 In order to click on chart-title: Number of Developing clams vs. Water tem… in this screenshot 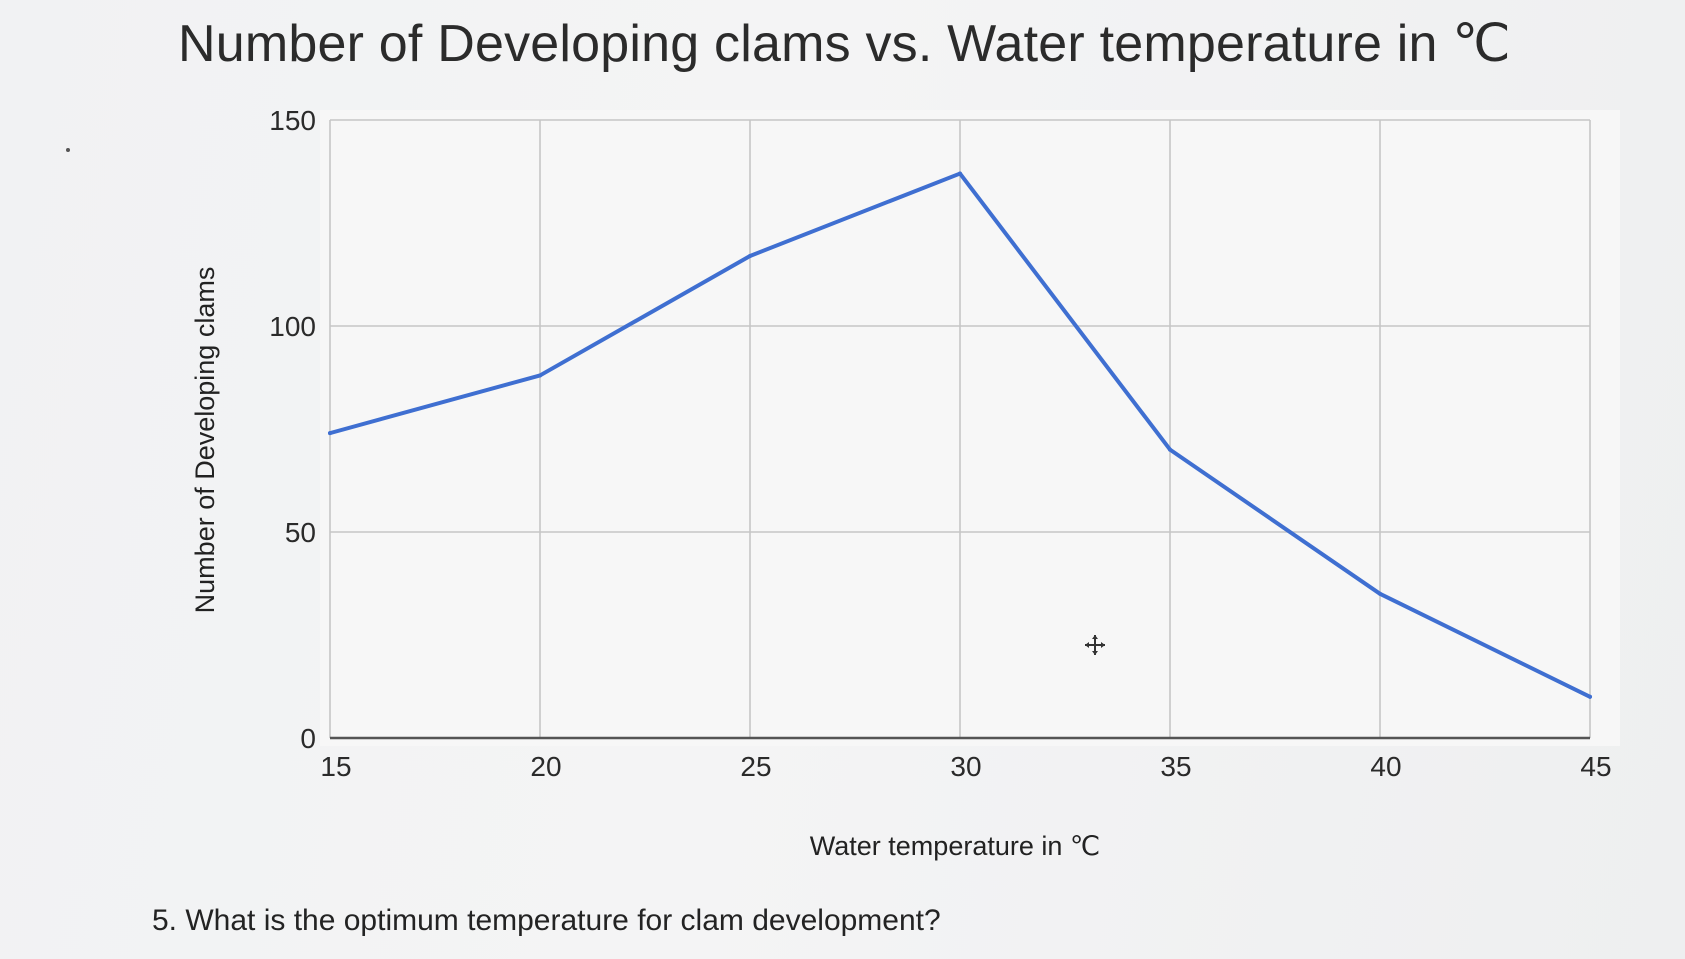, I will do `click(844, 44)`.